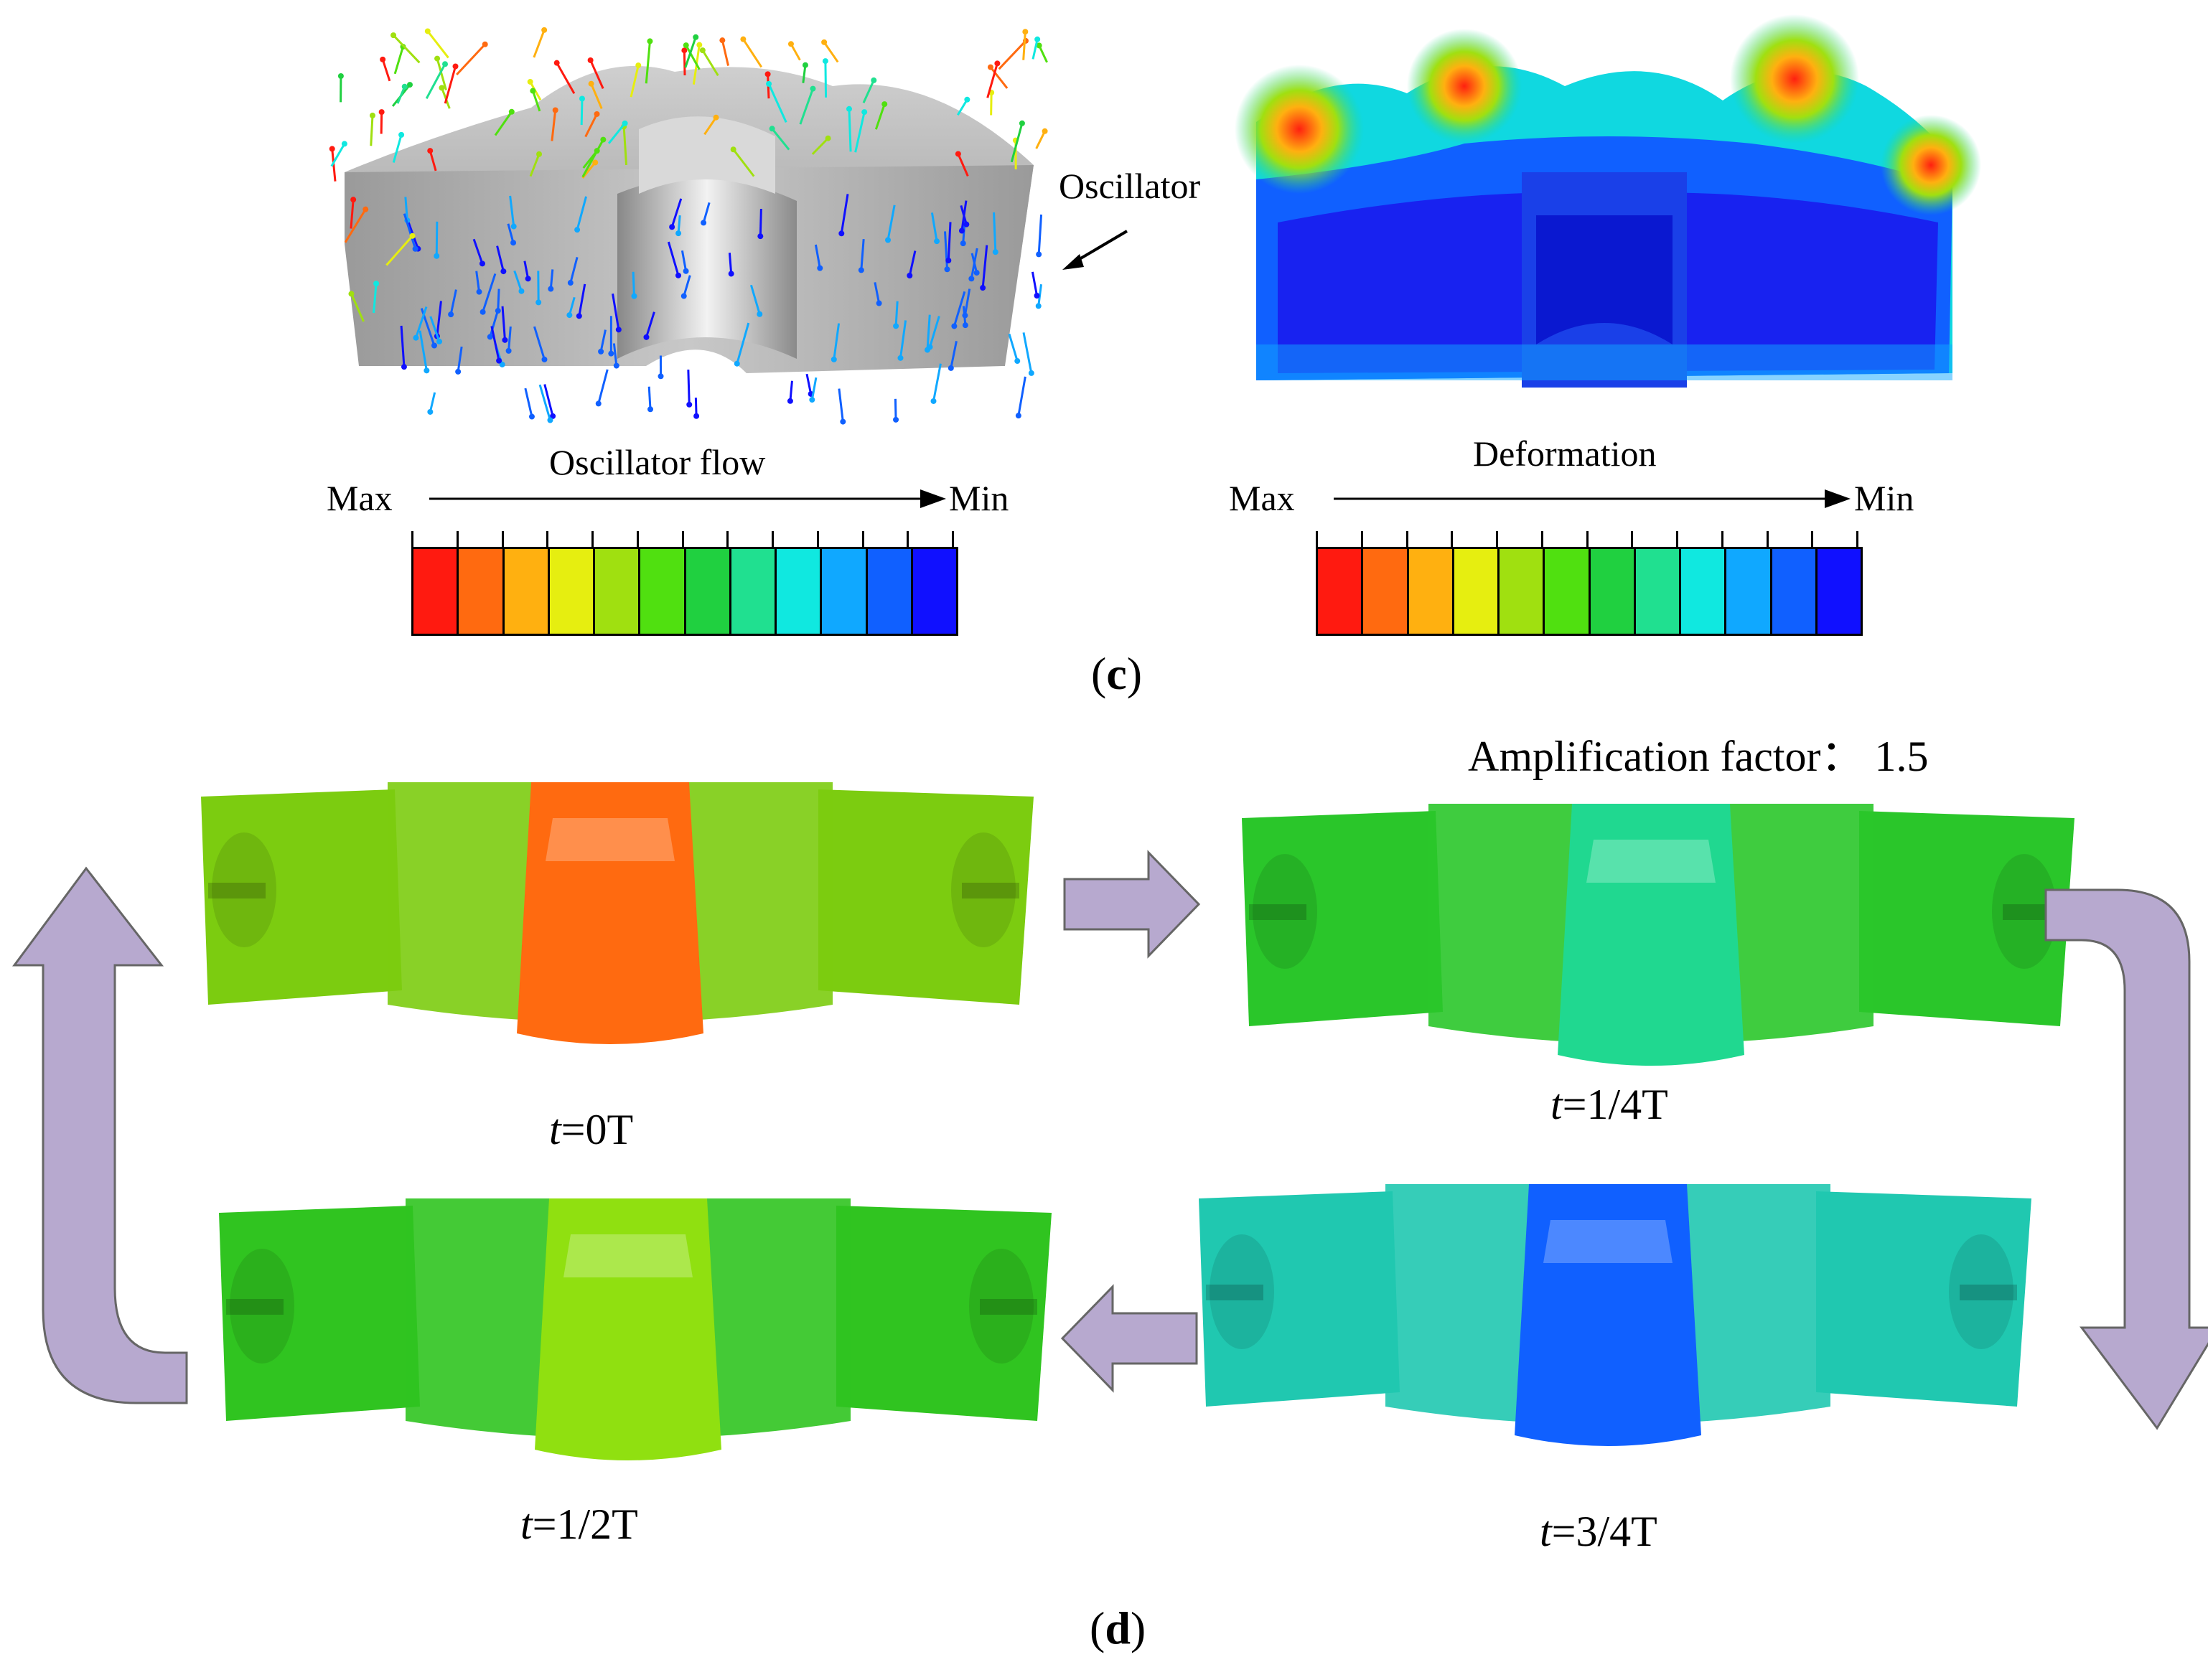 This screenshot has width=2208, height=1680. What do you see at coordinates (689, 226) in the screenshot?
I see `oscillator-flow-model` at bounding box center [689, 226].